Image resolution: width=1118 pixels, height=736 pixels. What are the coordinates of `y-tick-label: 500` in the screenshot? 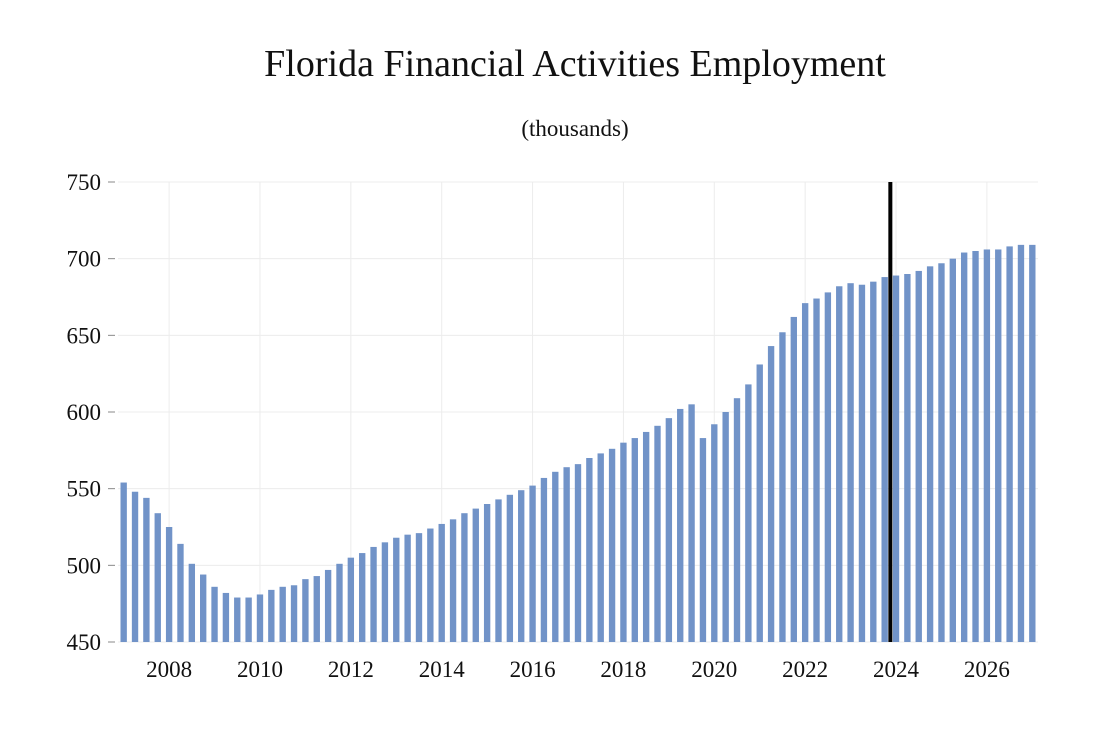 It's located at (84, 565).